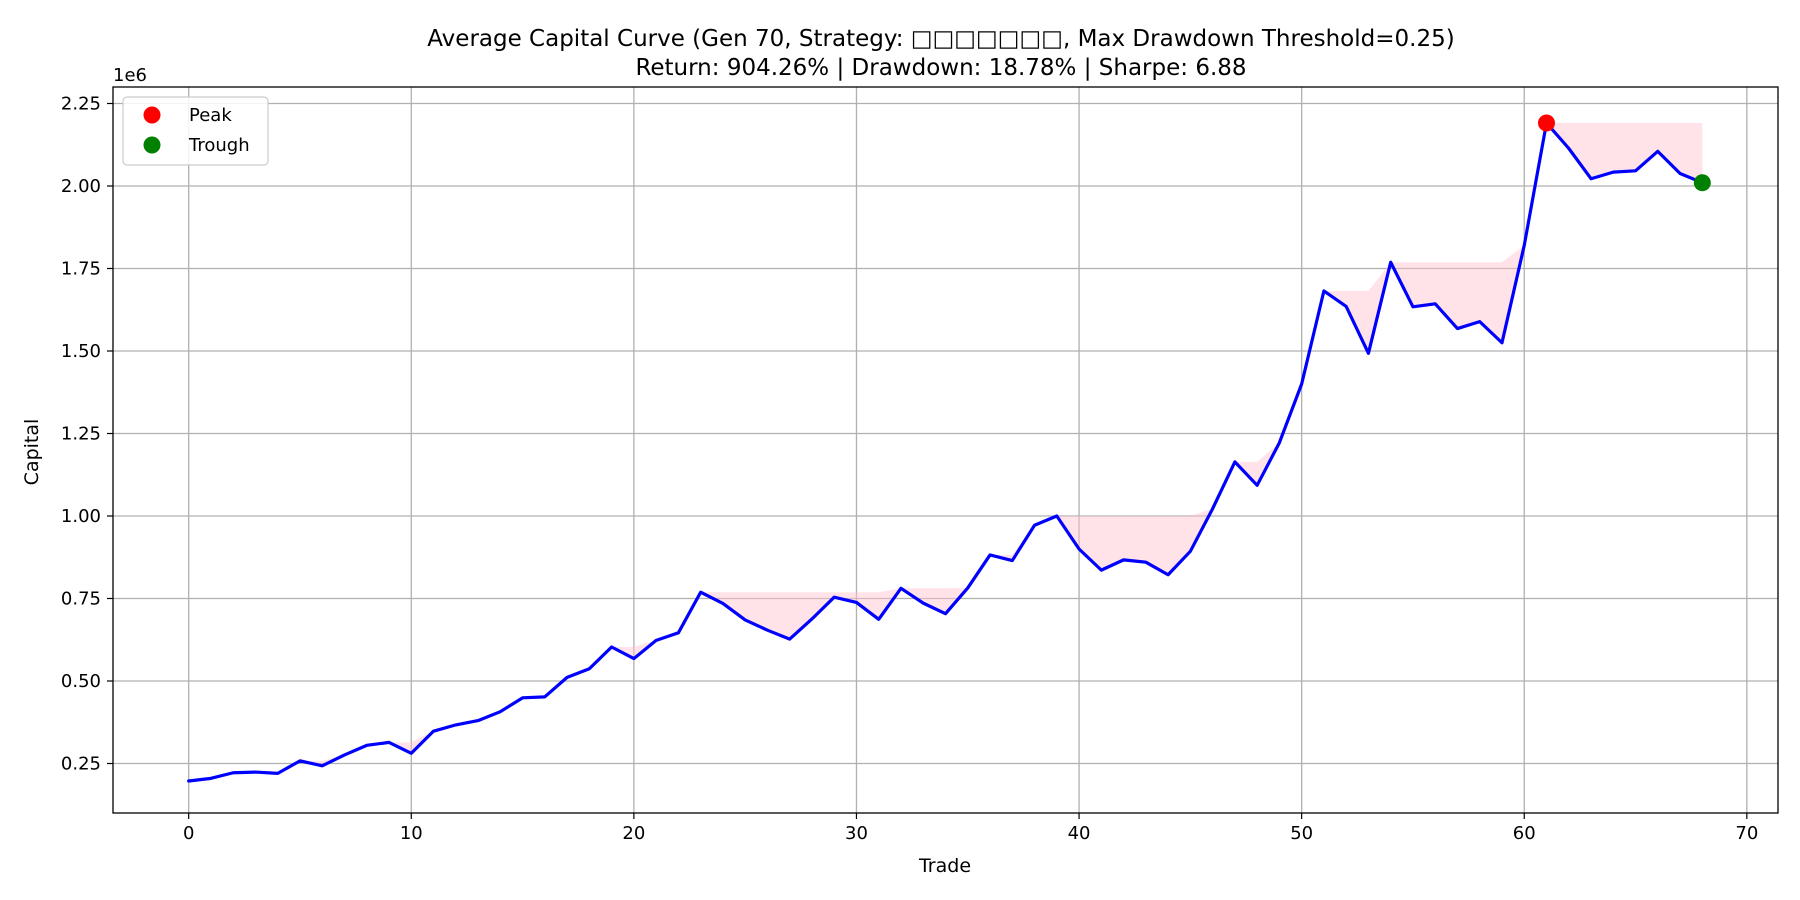 The width and height of the screenshot is (1800, 900). I want to click on y-tick-label: 1.00, so click(81, 516).